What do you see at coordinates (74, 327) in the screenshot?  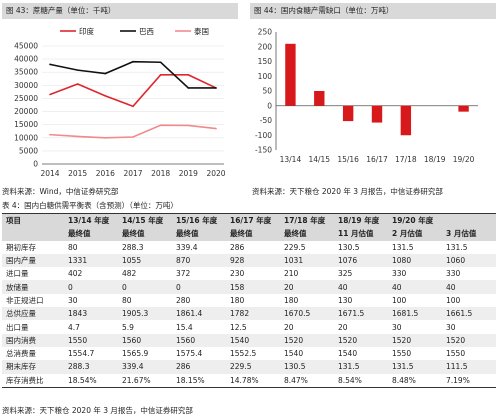 I see `table-cell: 4.7` at bounding box center [74, 327].